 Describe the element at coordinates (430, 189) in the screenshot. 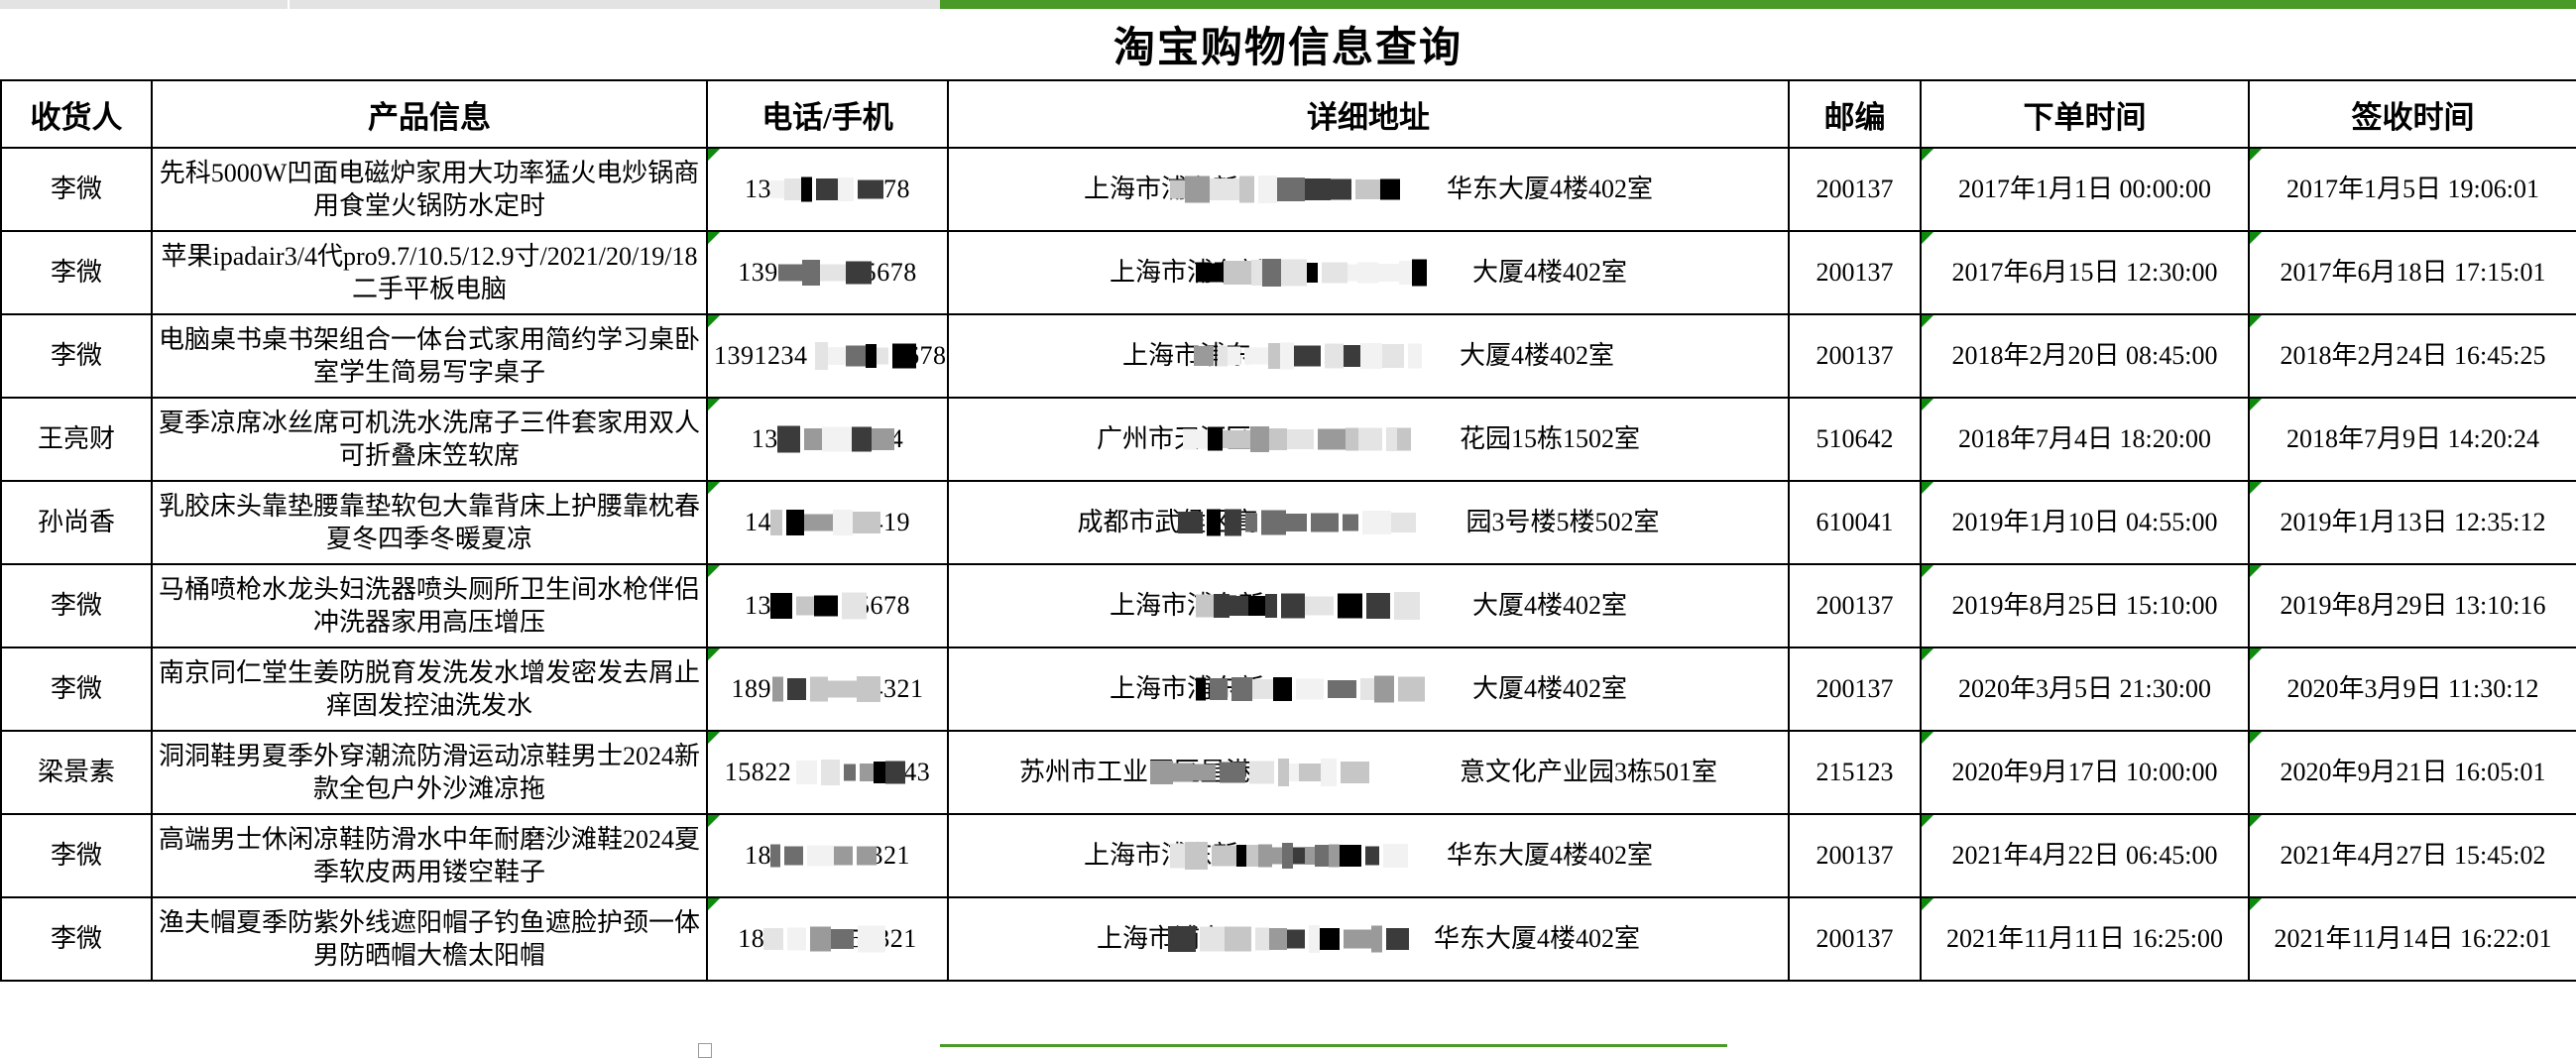

I see `cell-product: 先科5000W凹面电磁炉家用大功率猛火电炒锅商用食堂火锅防水定时` at that location.